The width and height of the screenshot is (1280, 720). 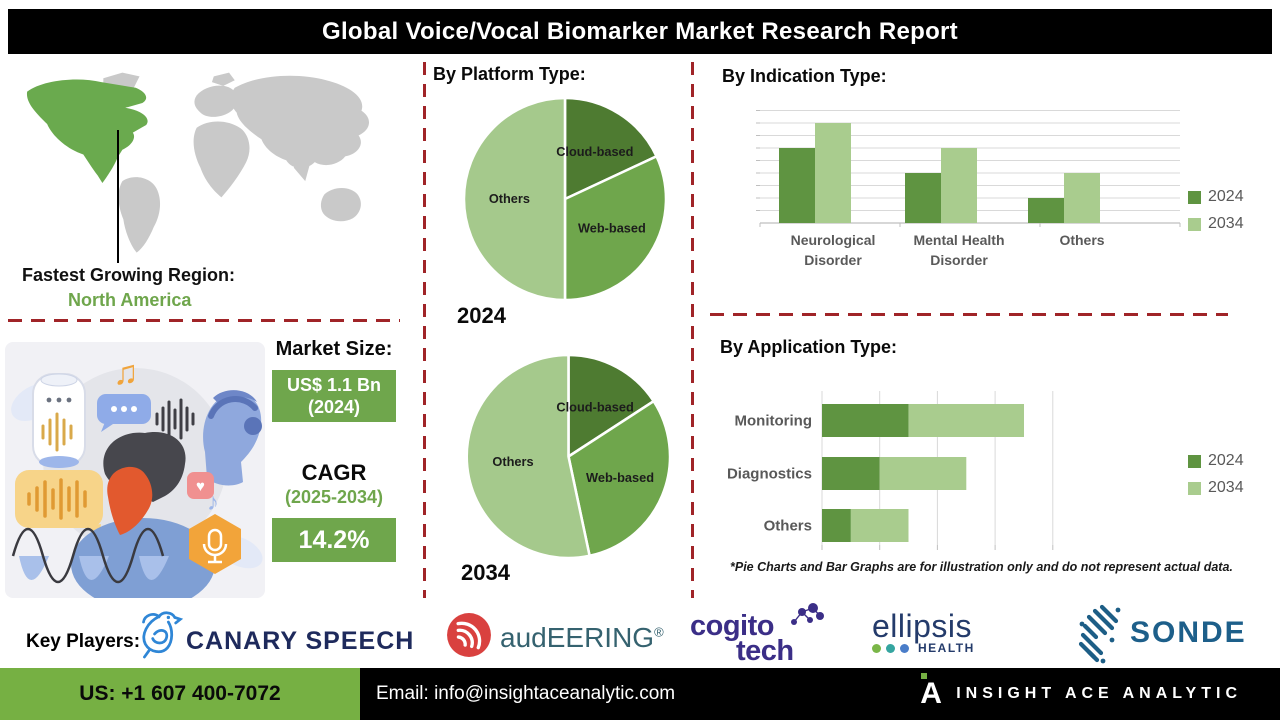 What do you see at coordinates (300, 128) in the screenshot?
I see `map-asia` at bounding box center [300, 128].